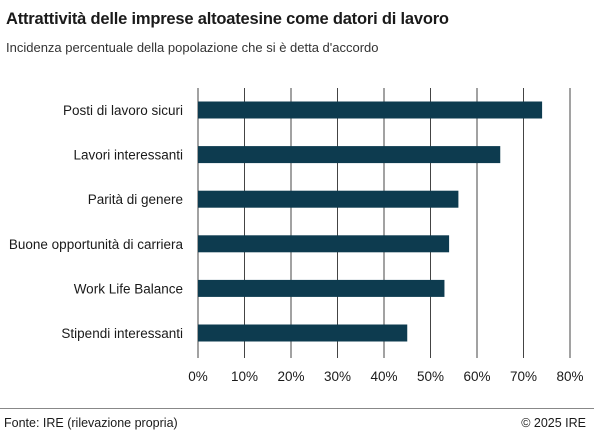 This screenshot has width=594, height=438. I want to click on category-label: Work Life Balance, so click(128, 288).